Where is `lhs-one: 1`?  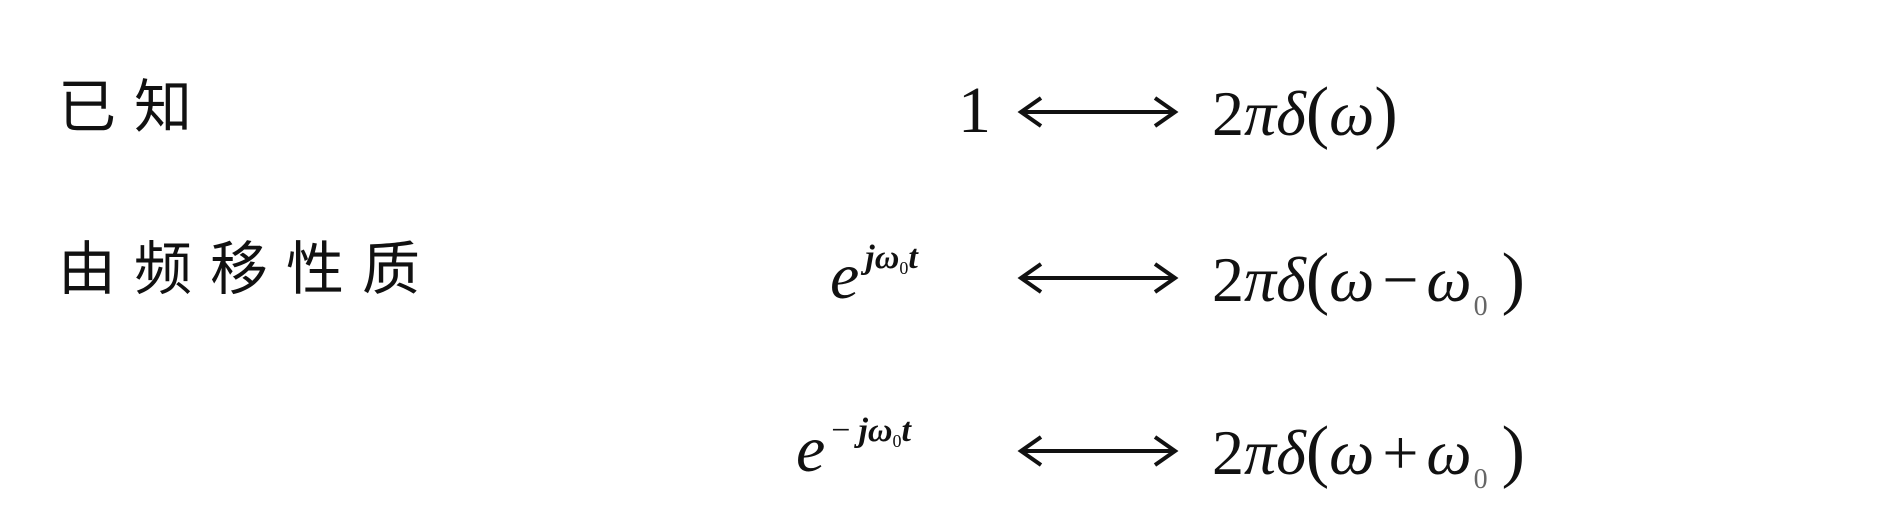 lhs-one: 1 is located at coordinates (974, 110).